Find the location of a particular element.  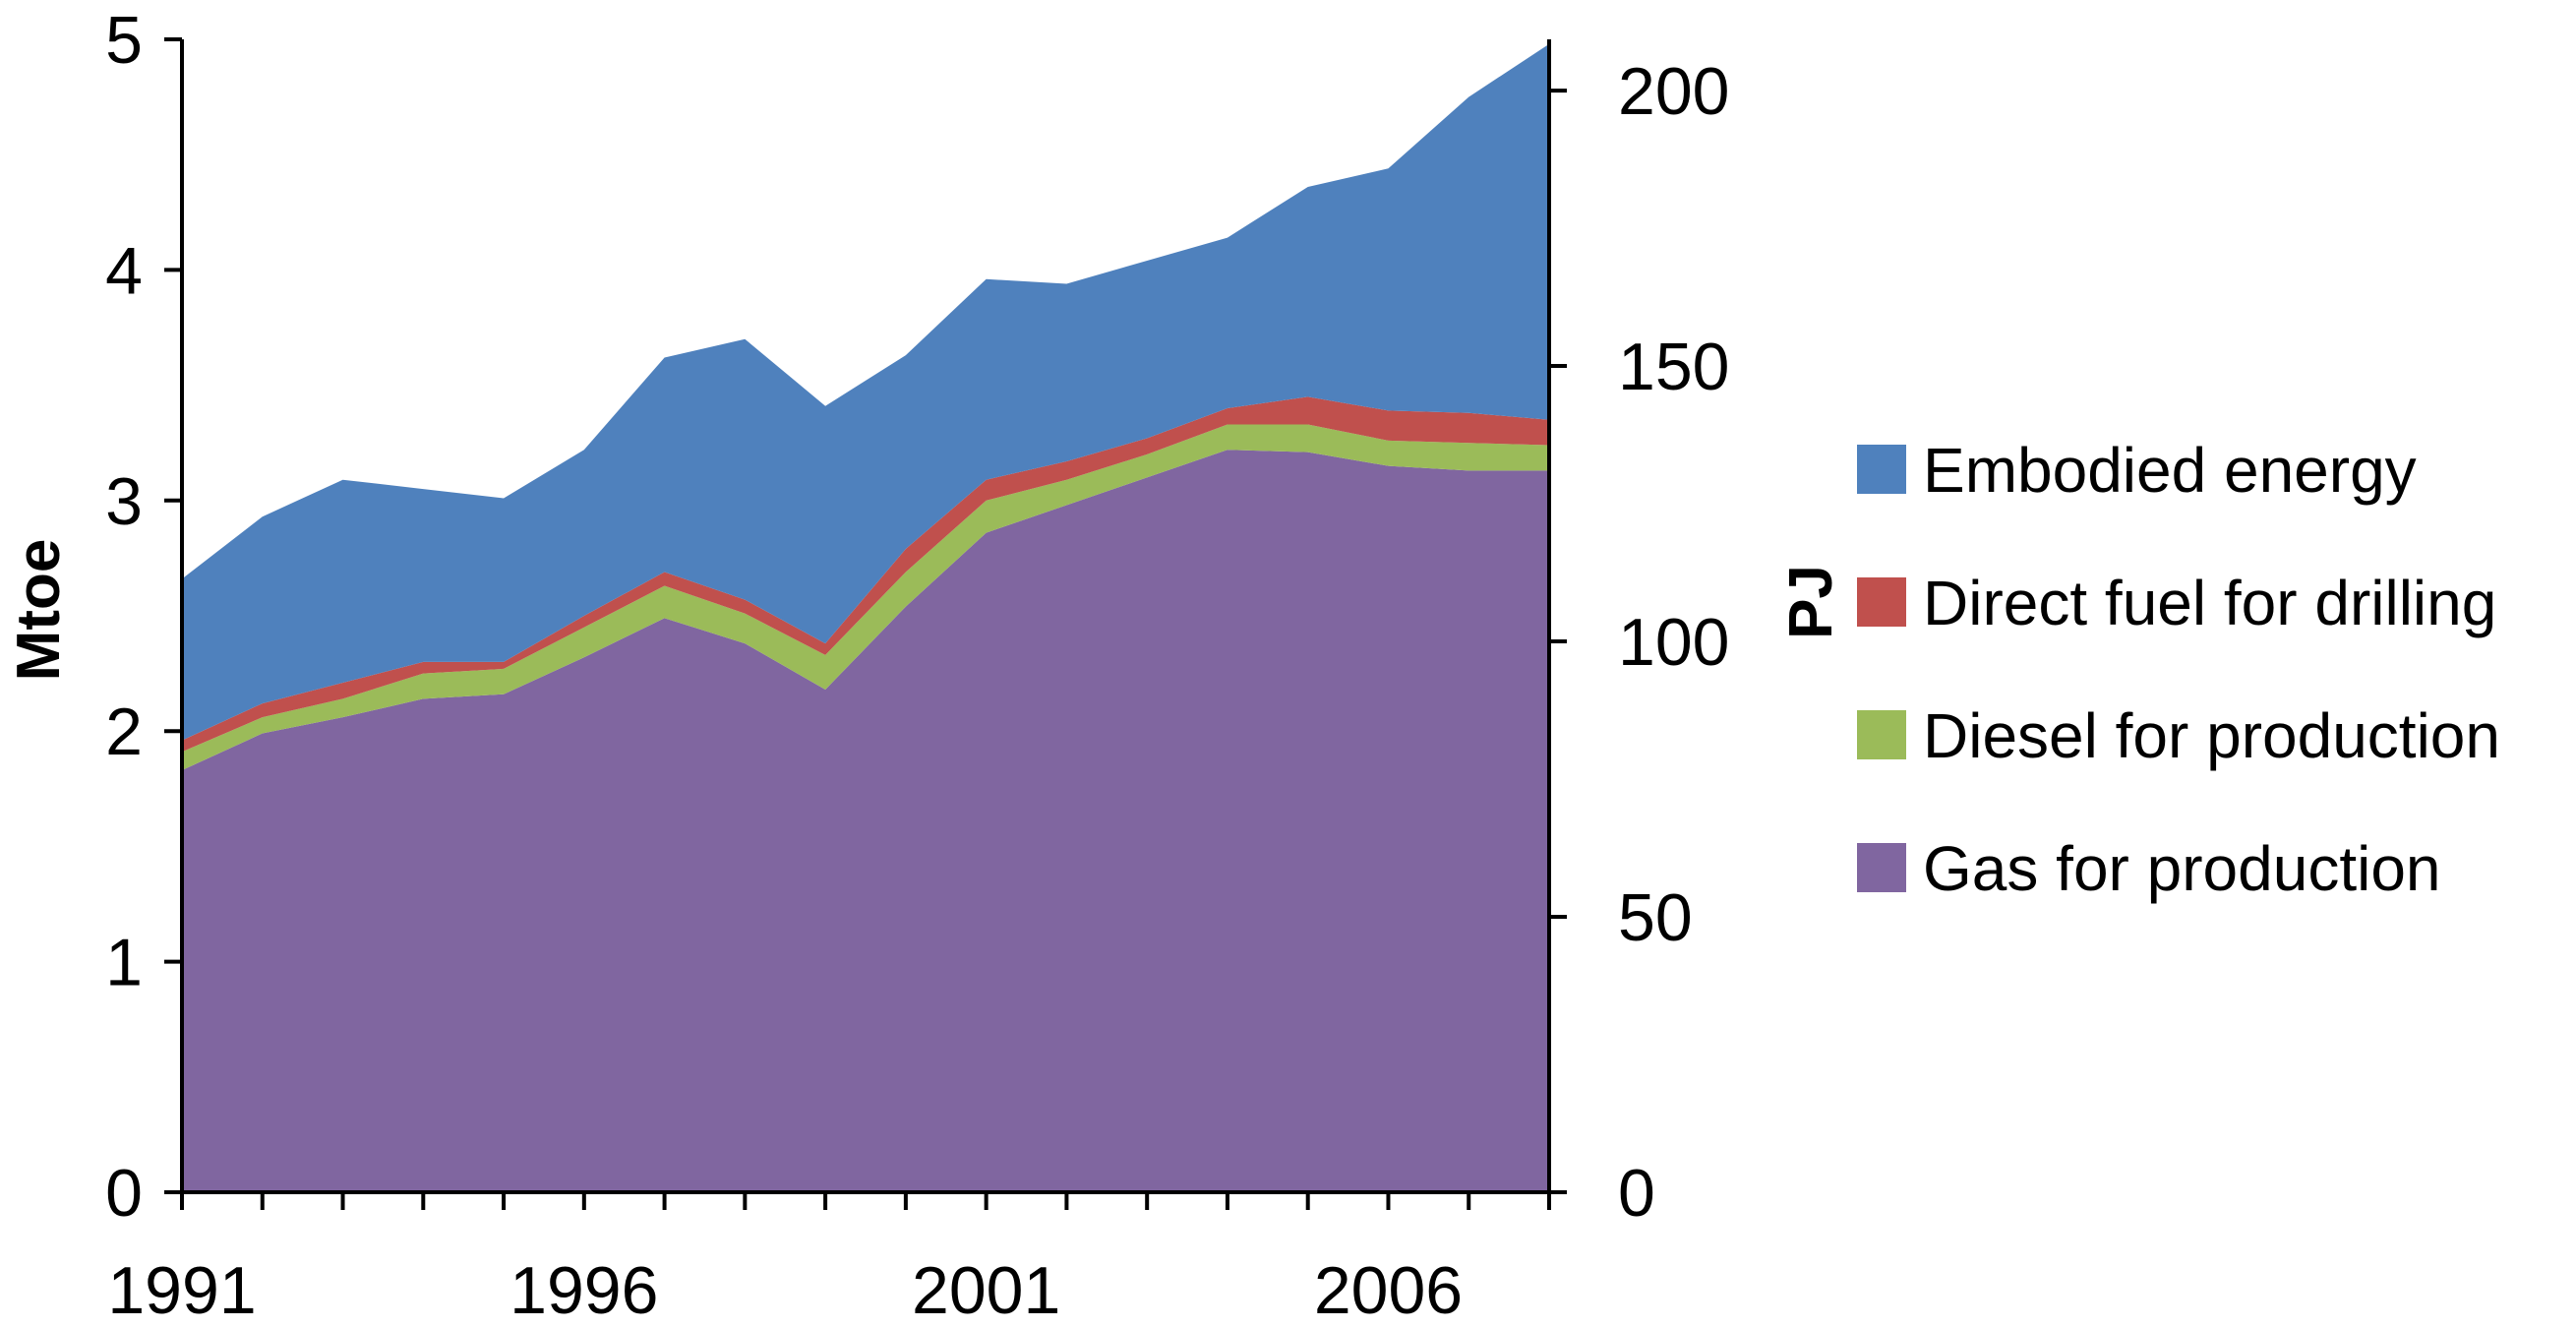

y-tick-label-right: 200 is located at coordinates (1673, 91).